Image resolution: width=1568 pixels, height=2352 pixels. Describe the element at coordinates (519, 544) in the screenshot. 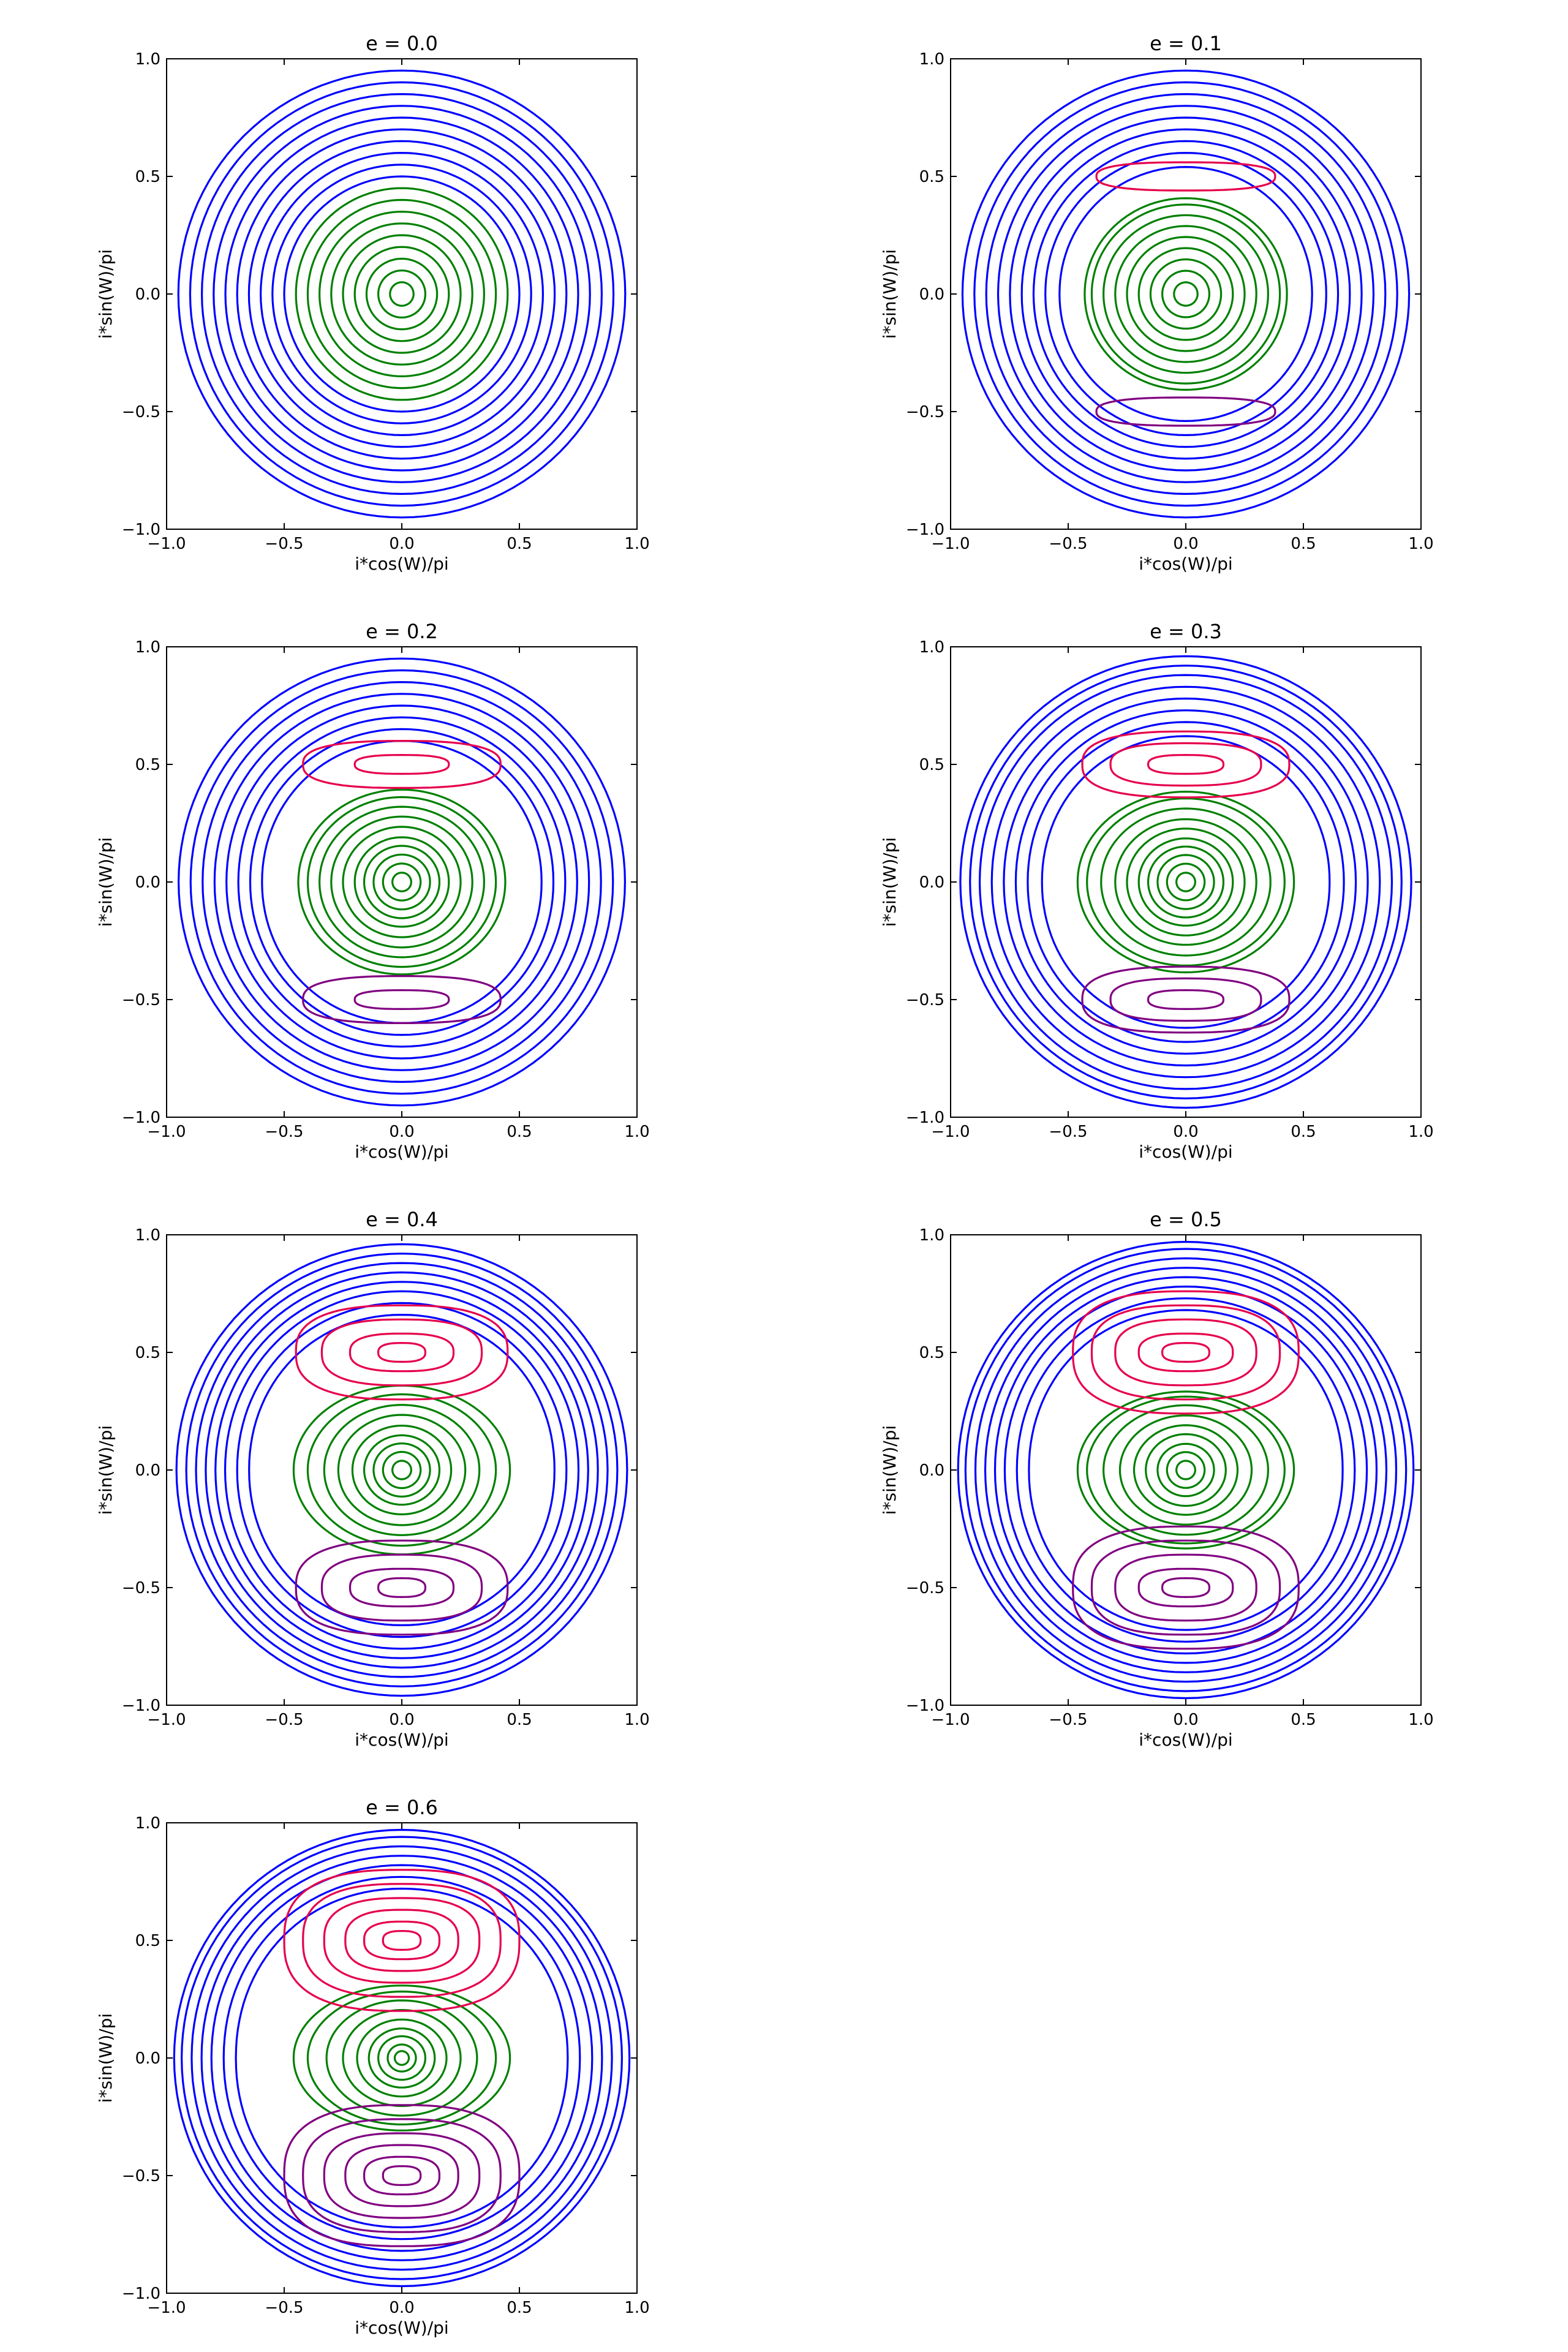

I see `x-tick-label: 0.5` at that location.